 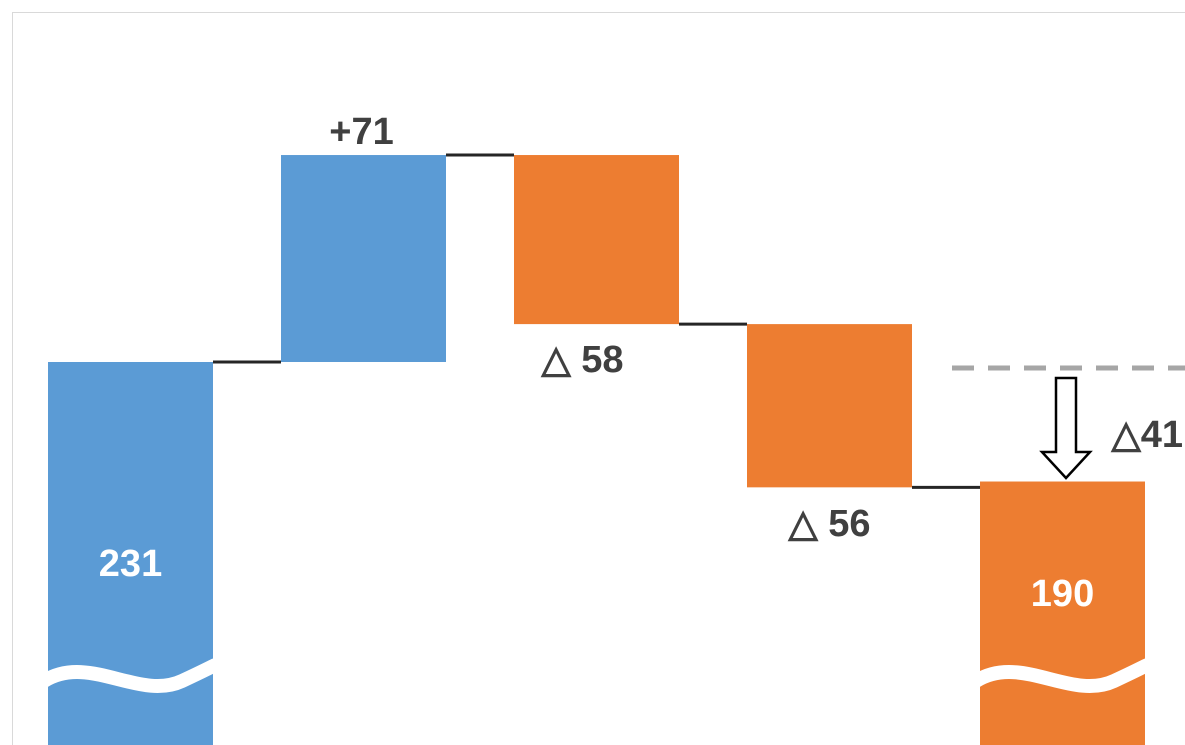 I want to click on data-label-2: △ 58, so click(x=581, y=360).